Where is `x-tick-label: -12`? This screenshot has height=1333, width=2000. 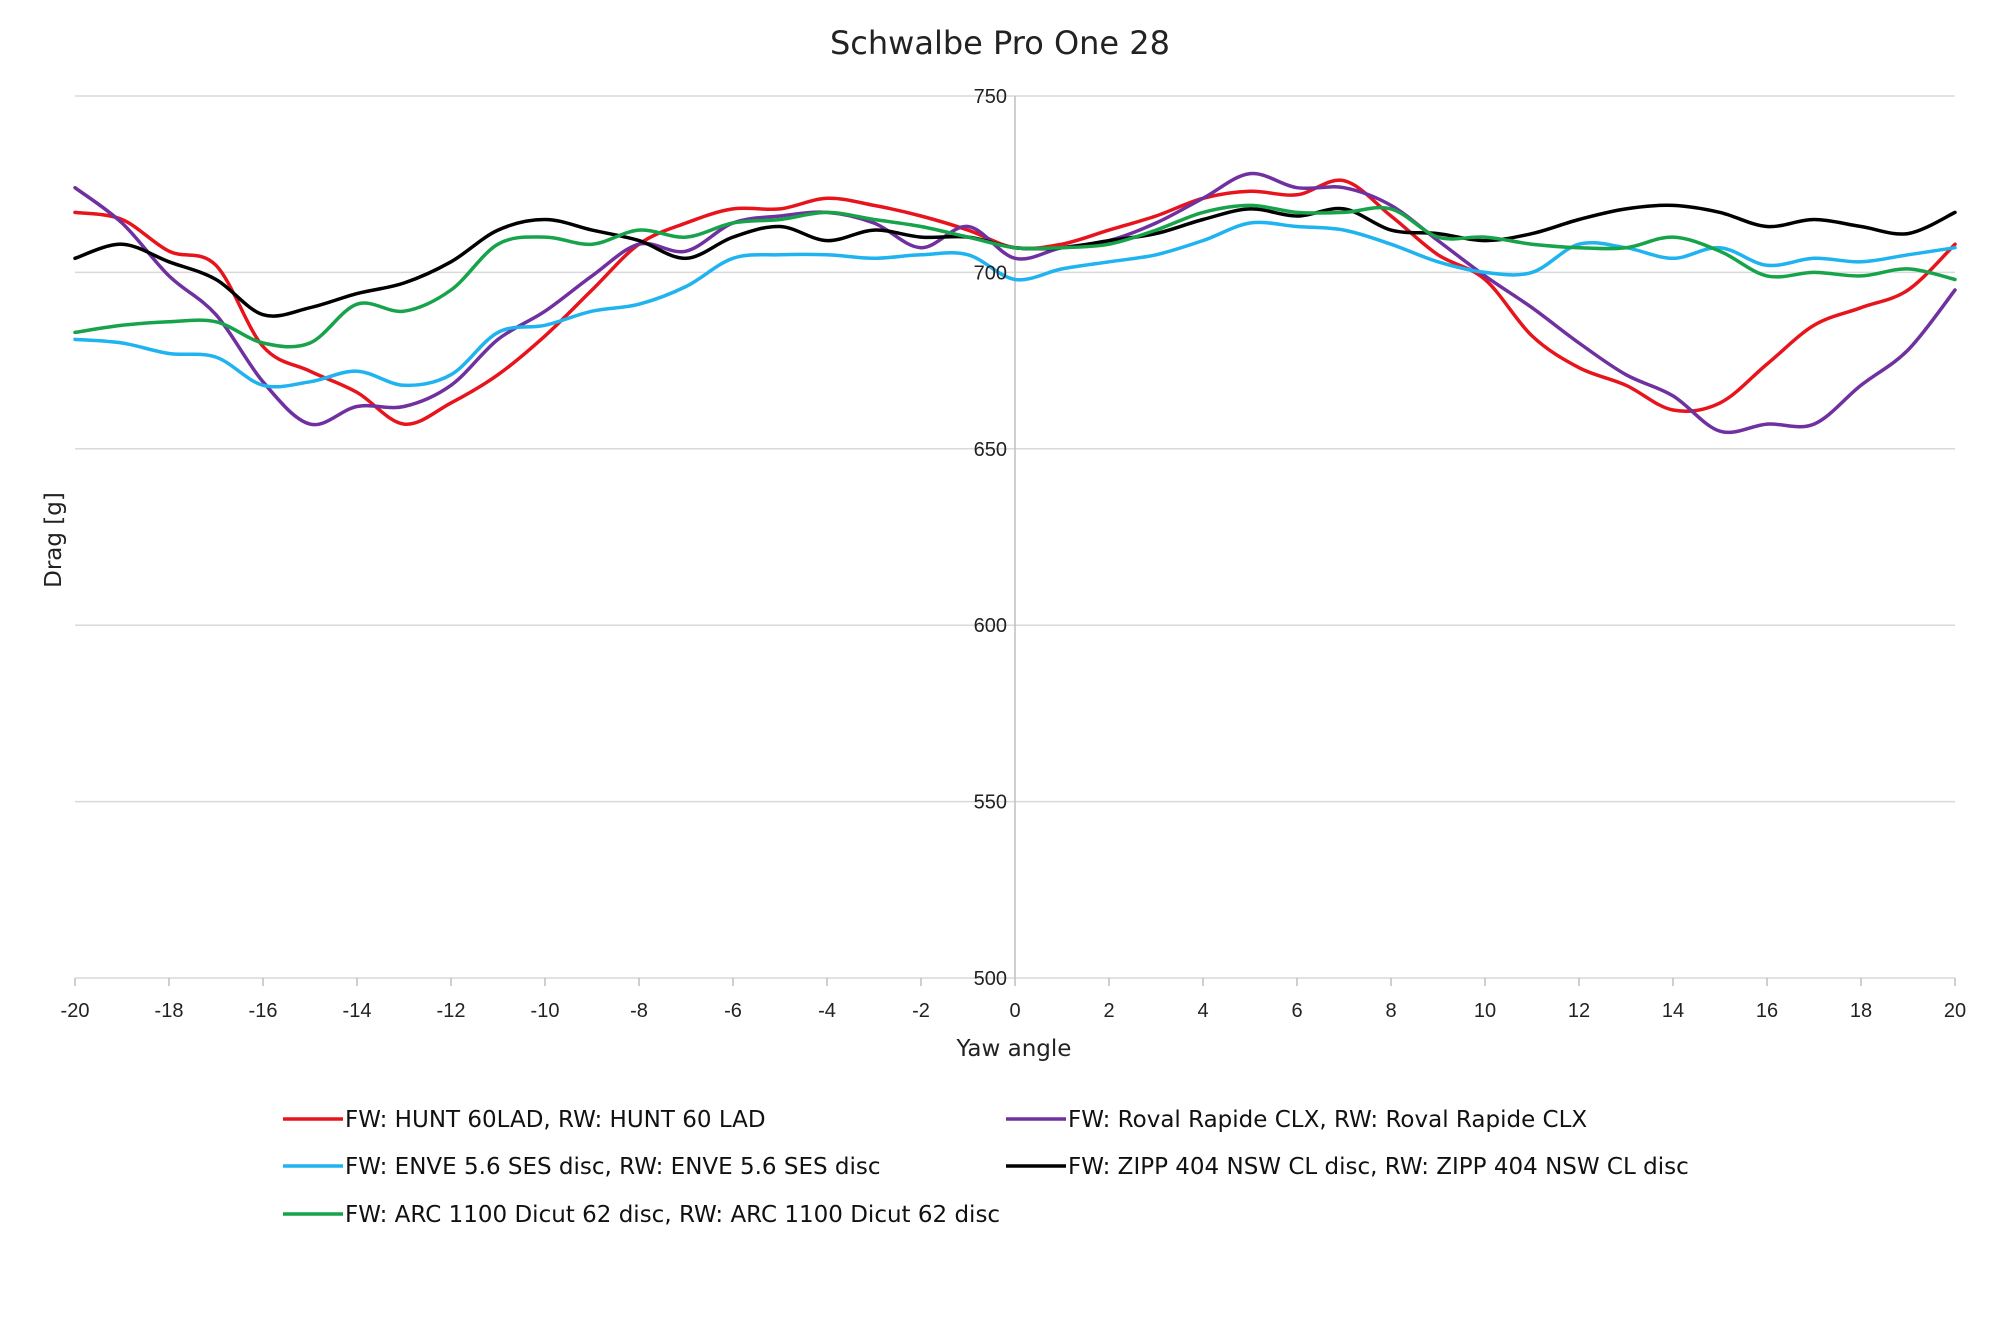 x-tick-label: -12 is located at coordinates (451, 1011).